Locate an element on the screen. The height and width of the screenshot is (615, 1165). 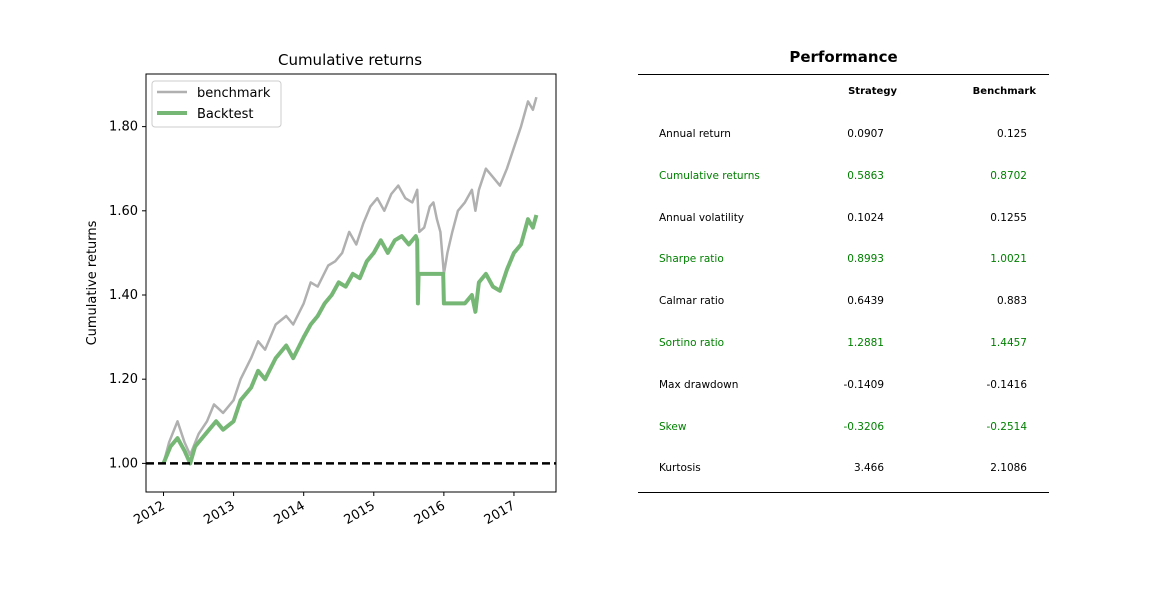
metric-benchmark-value: 0.125 is located at coordinates (1011, 134).